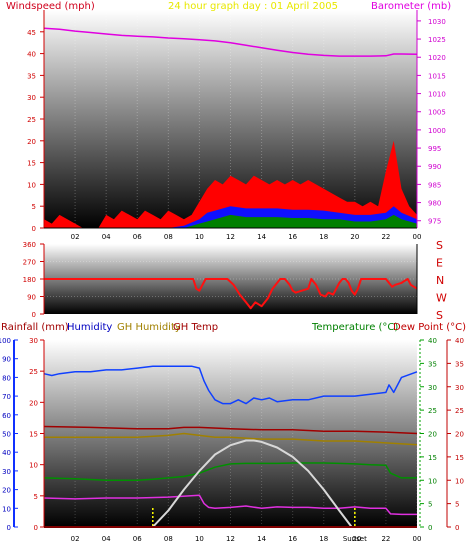 The height and width of the screenshot is (555, 466). Describe the element at coordinates (459, 435) in the screenshot. I see `dew-point-tick-label: 20` at that location.